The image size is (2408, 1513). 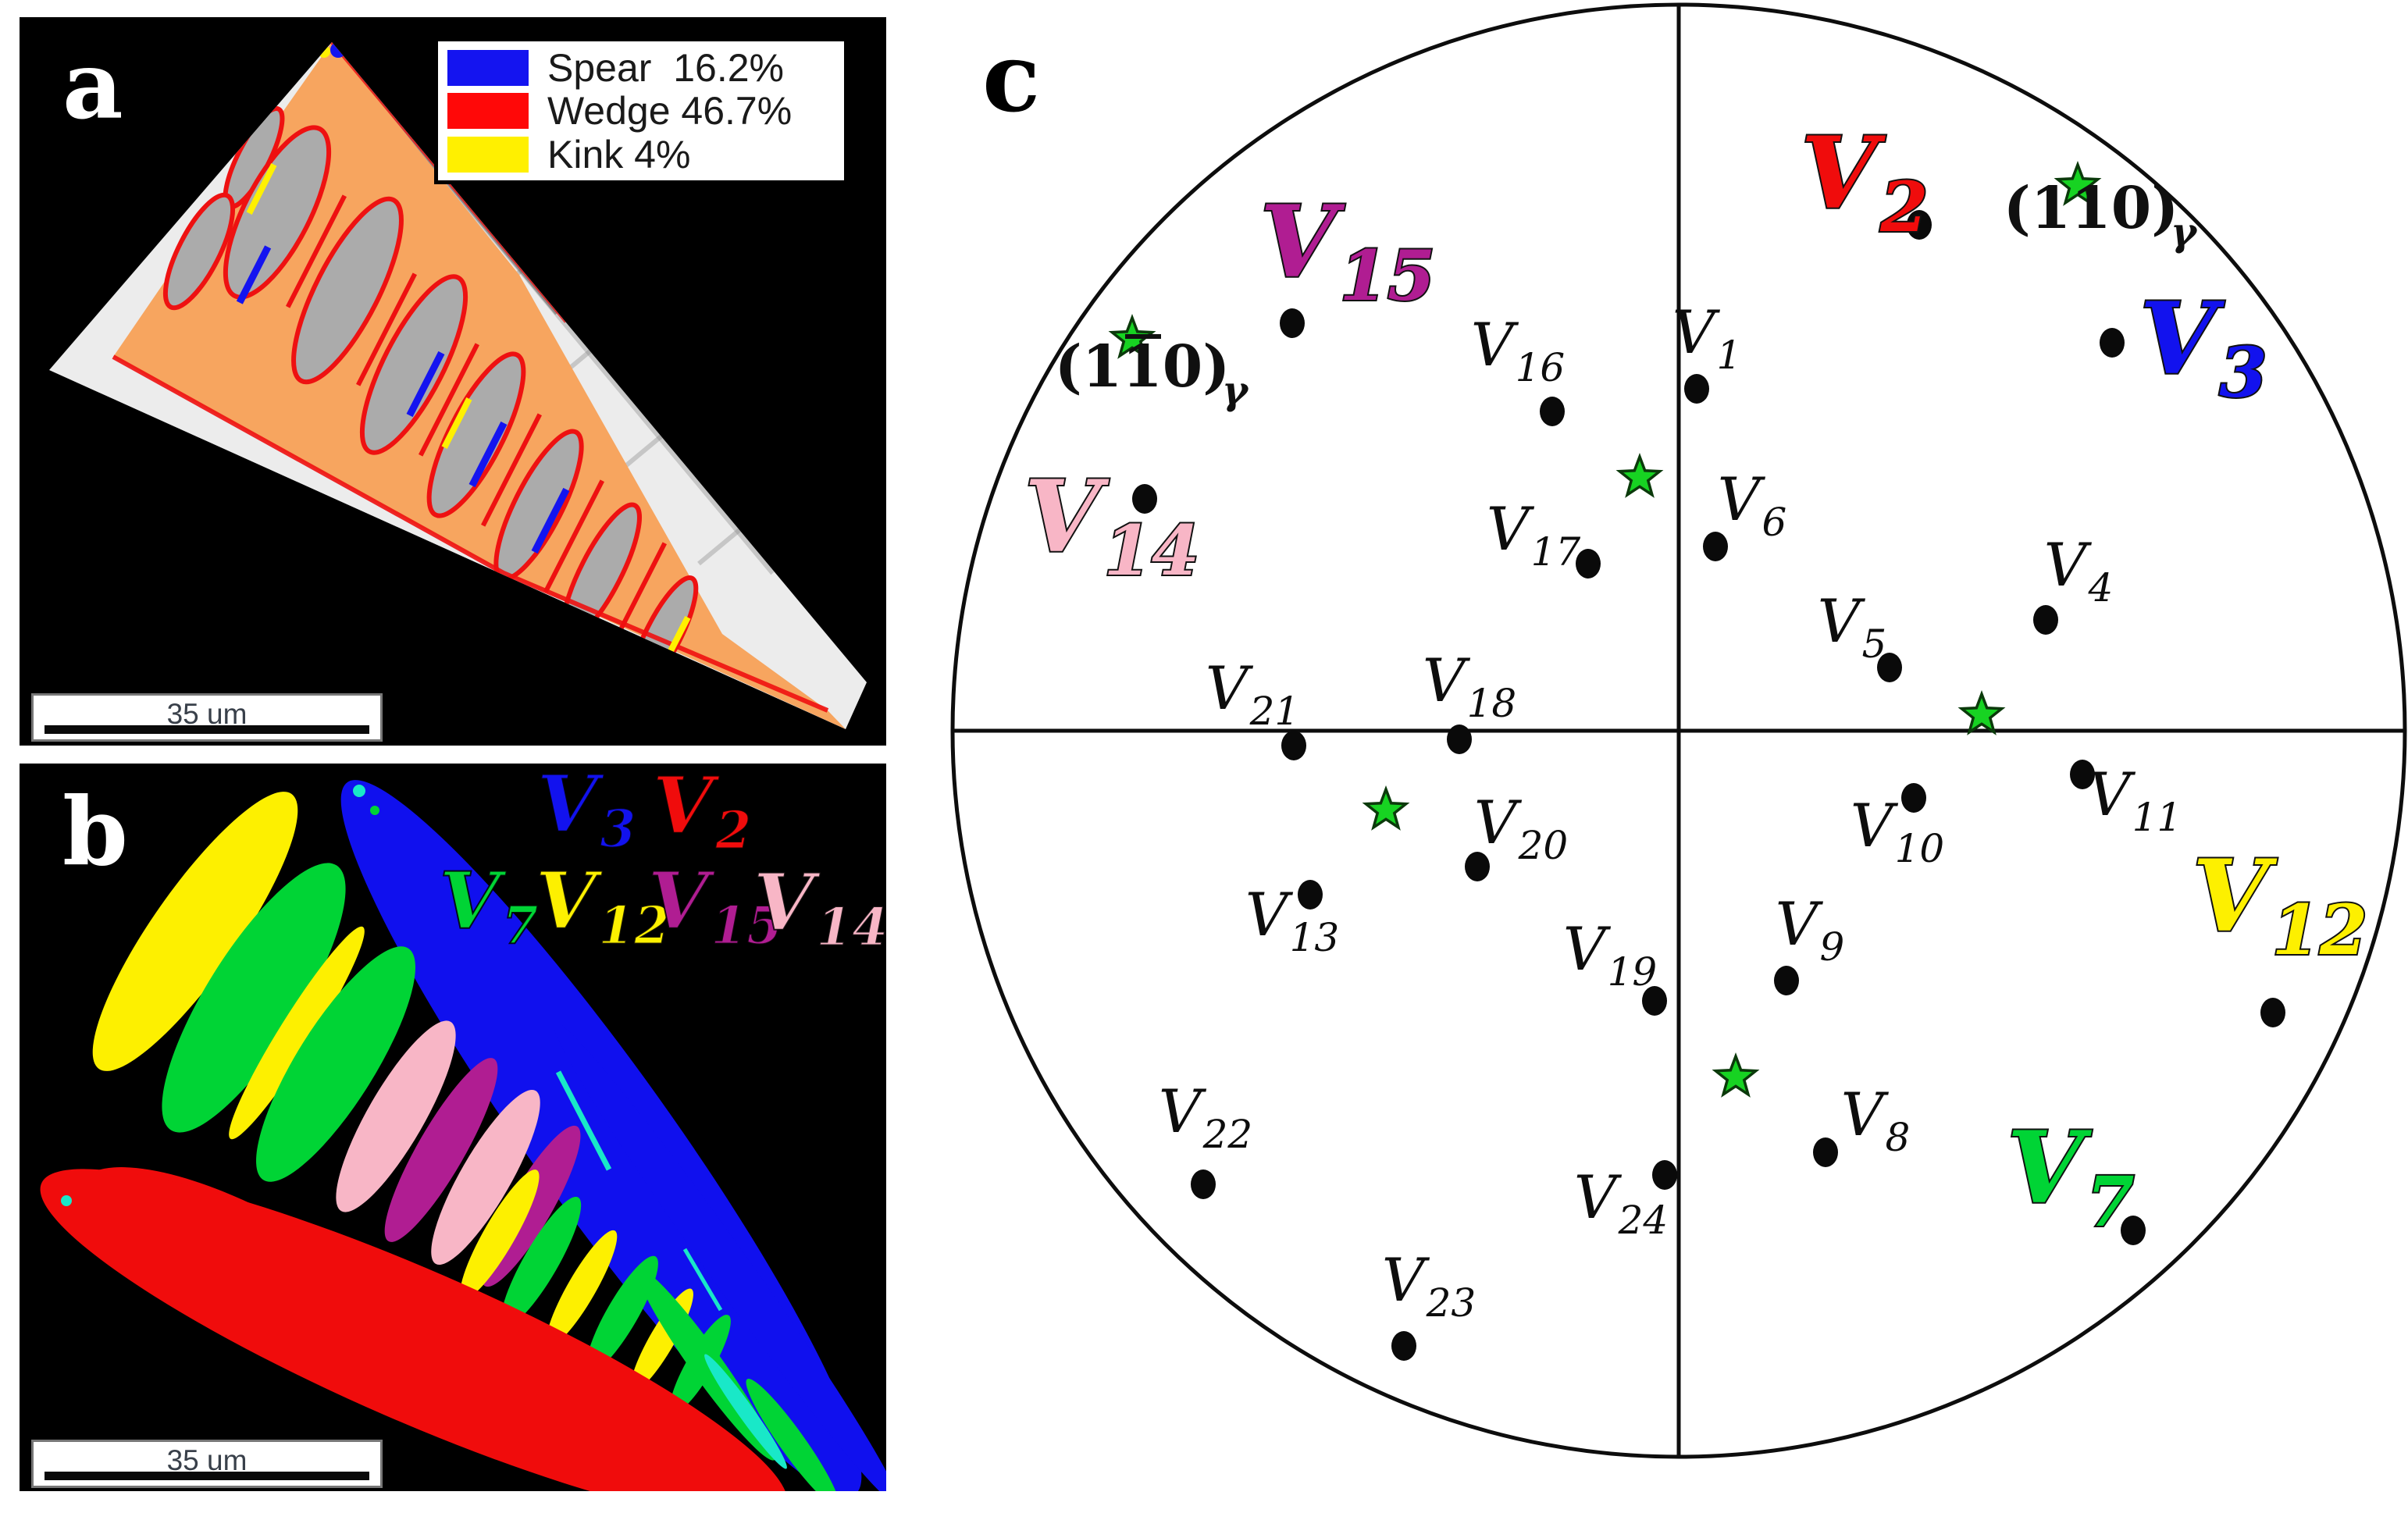 I want to click on panel-a-letter: a, so click(x=92, y=85).